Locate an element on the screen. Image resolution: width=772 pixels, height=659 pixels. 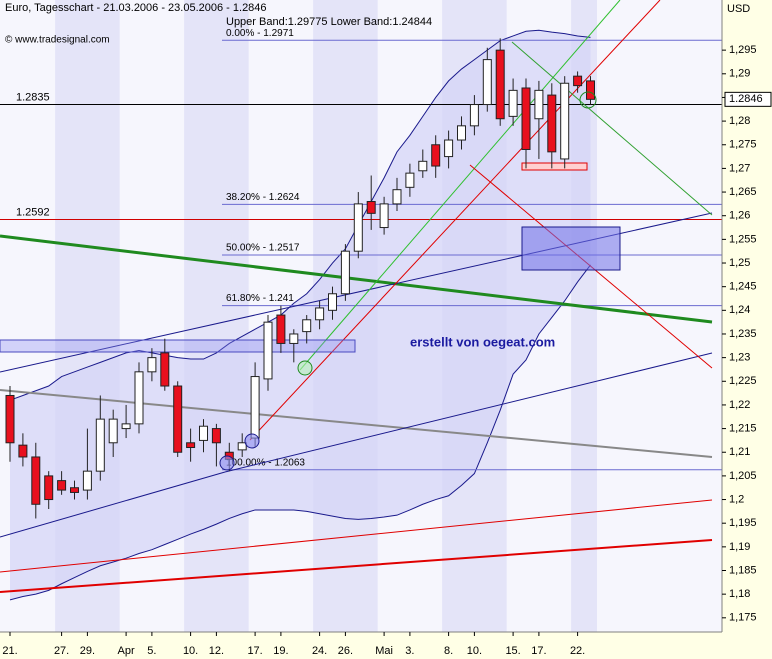
x-tick-label: 5. is located at coordinates (151, 651).